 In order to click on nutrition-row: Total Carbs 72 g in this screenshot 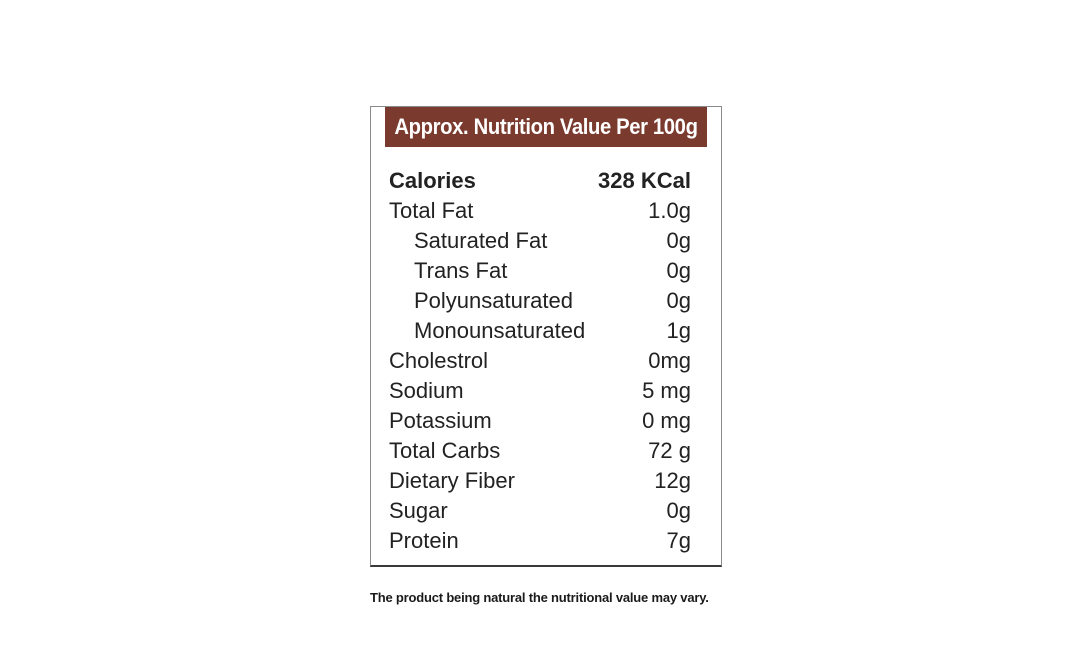, I will do `click(540, 451)`.